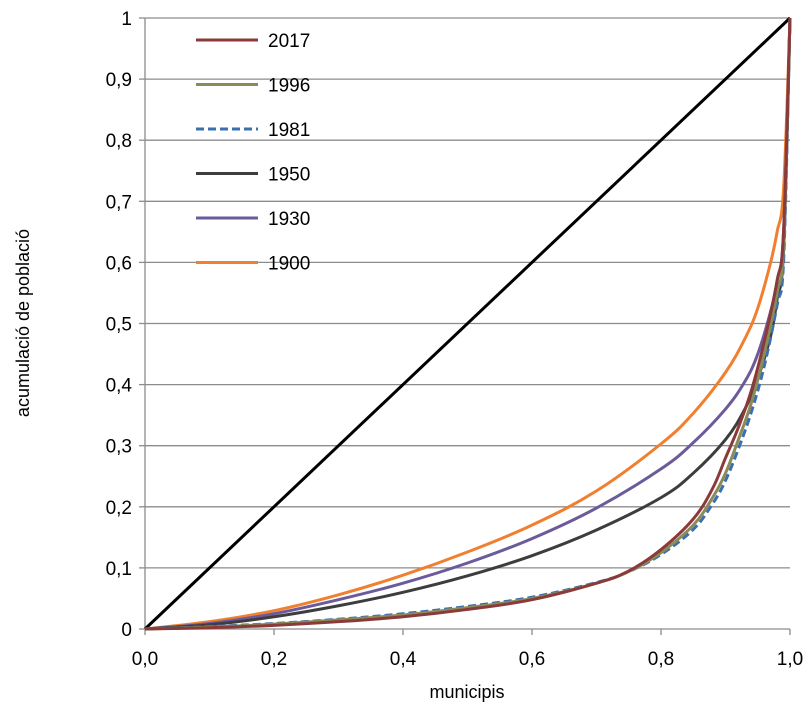  What do you see at coordinates (532, 659) in the screenshot?
I see `x-tick-label-3: 0,6` at bounding box center [532, 659].